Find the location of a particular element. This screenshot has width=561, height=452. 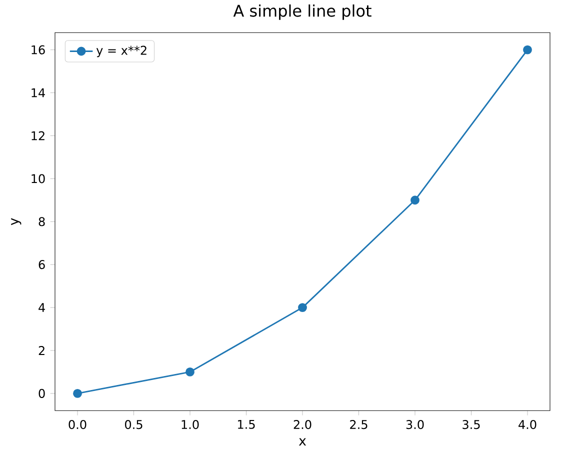

y-tick-label: 2 is located at coordinates (41, 351).